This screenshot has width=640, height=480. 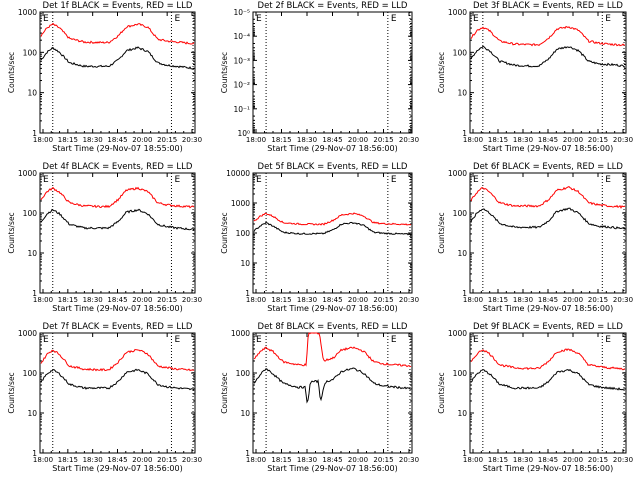 What do you see at coordinates (238, 173) in the screenshot?
I see `y-tick-label: 10000` at bounding box center [238, 173].